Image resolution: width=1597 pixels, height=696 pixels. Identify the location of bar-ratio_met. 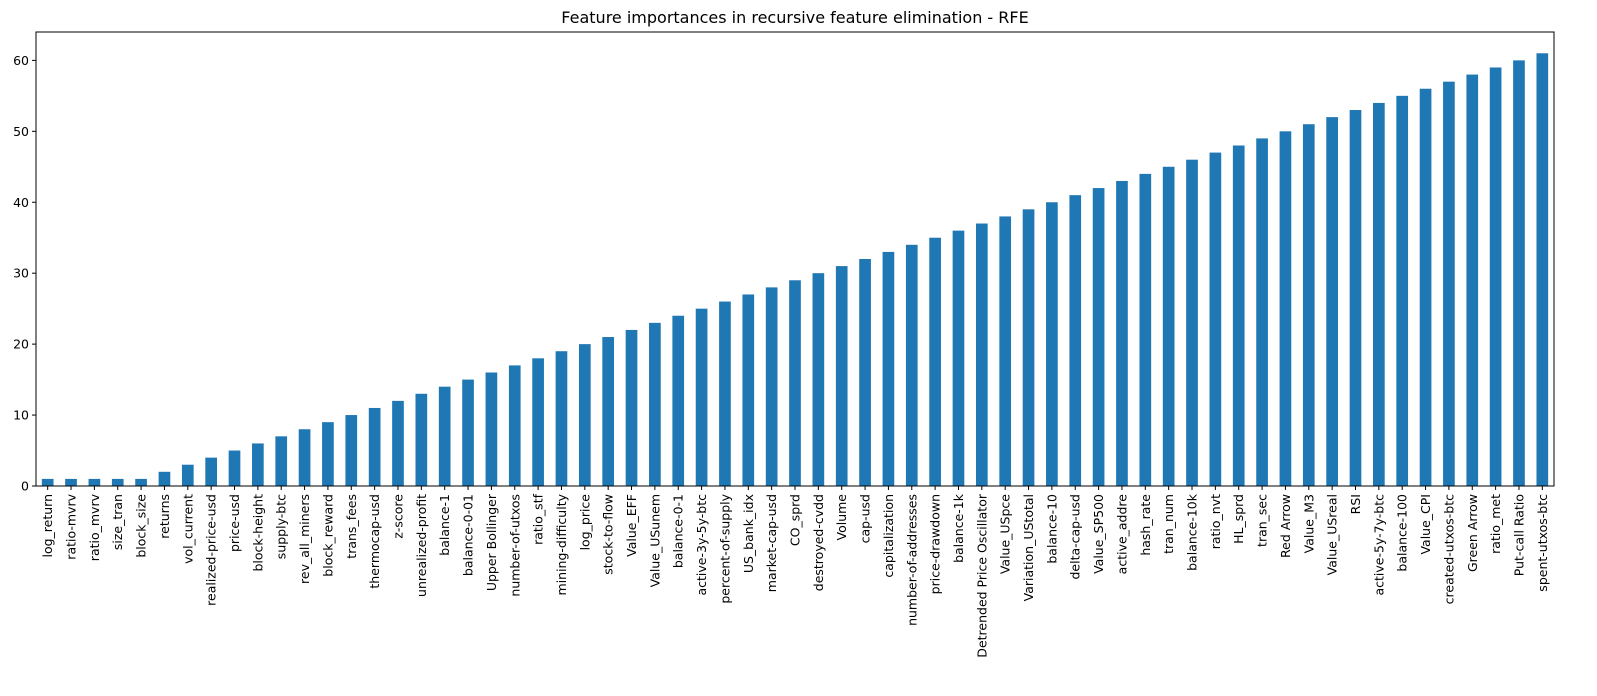
(1495, 276).